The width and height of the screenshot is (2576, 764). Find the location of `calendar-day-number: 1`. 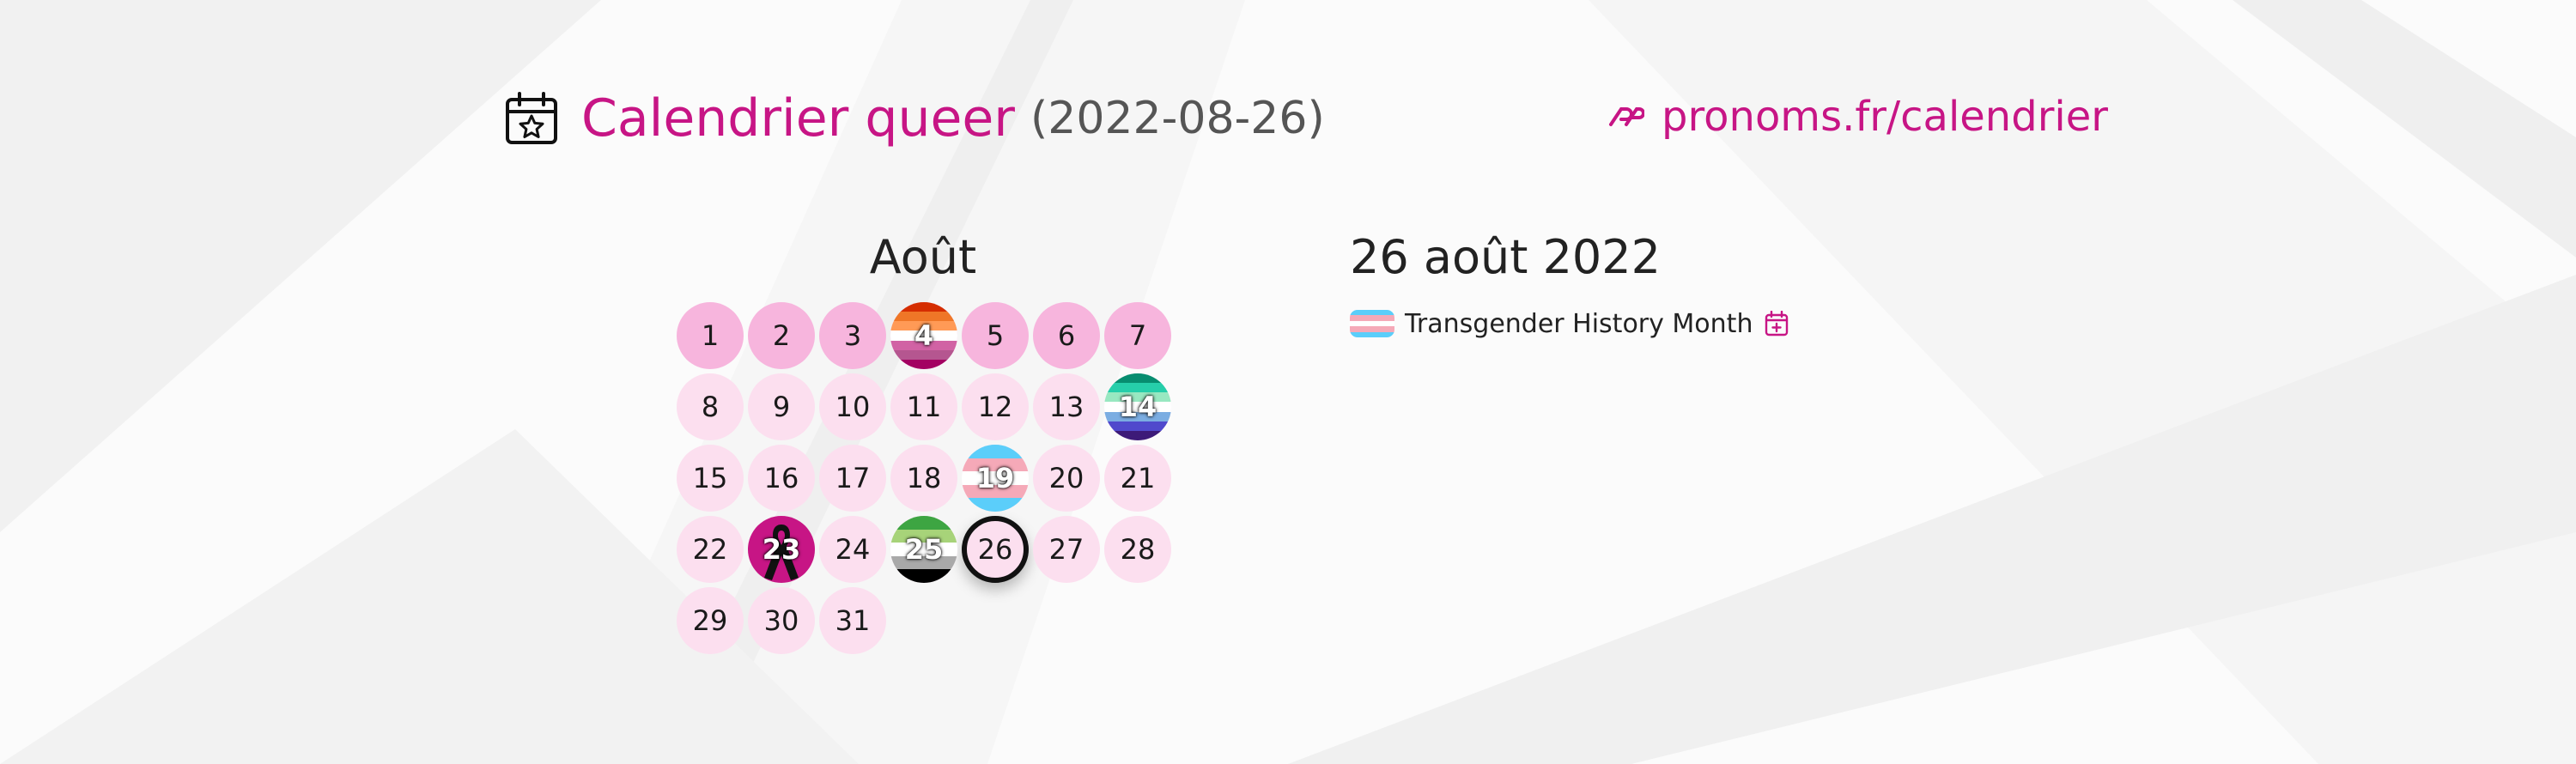

calendar-day-number: 1 is located at coordinates (711, 336).